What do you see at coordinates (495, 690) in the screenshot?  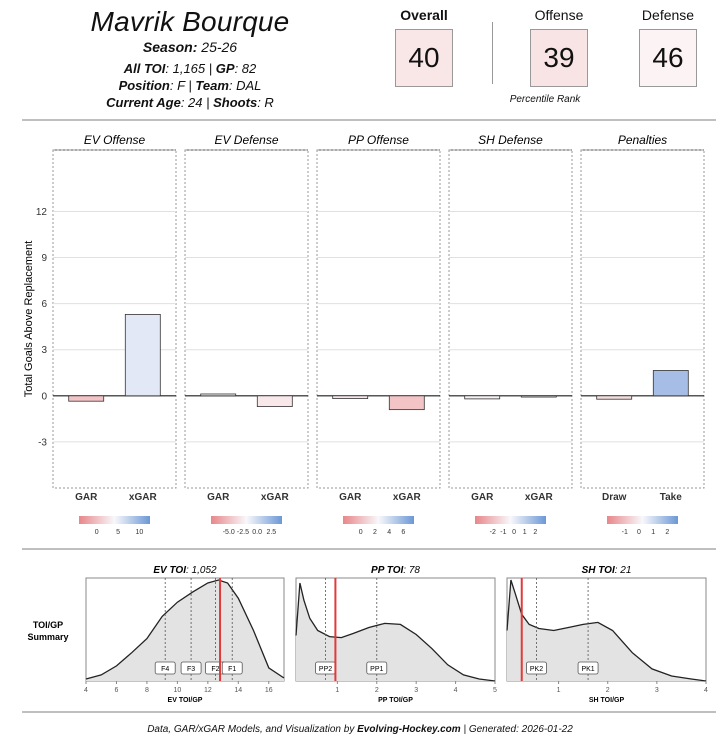 I see `x-tick-label: 5` at bounding box center [495, 690].